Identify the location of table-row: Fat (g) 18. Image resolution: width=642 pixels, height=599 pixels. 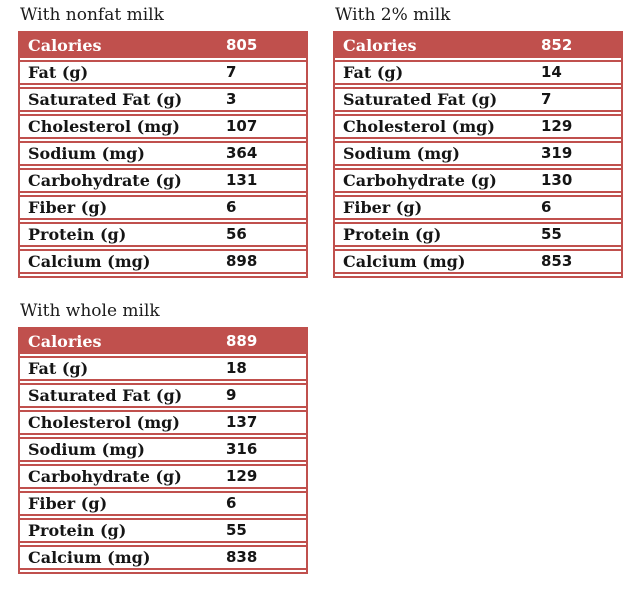
(163, 368).